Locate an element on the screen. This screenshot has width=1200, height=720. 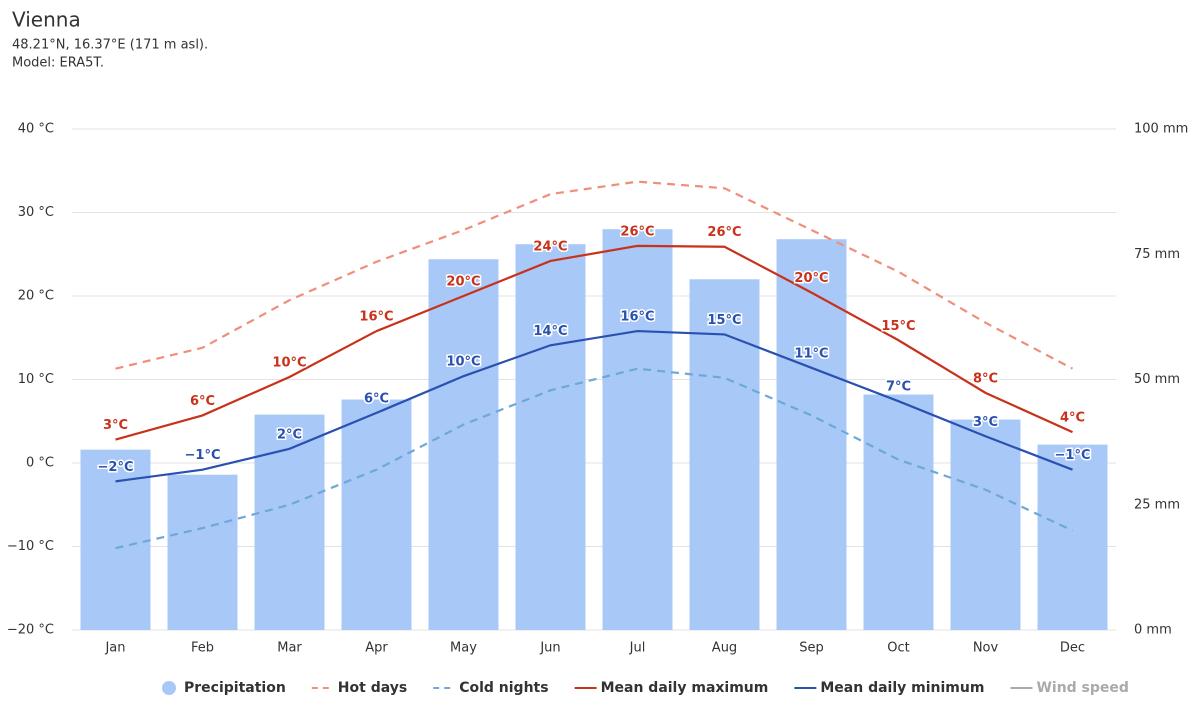
x-tick-label: Jun is located at coordinates (549, 648).